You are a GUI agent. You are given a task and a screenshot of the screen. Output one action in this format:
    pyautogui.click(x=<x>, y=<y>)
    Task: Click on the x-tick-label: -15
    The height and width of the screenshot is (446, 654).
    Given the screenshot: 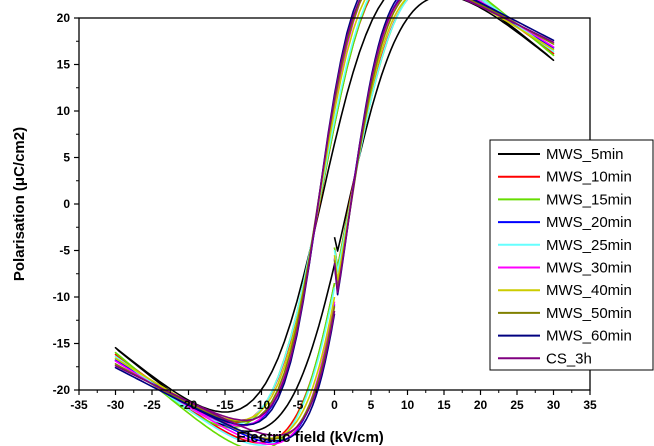 What is the action you would take?
    pyautogui.click(x=225, y=405)
    